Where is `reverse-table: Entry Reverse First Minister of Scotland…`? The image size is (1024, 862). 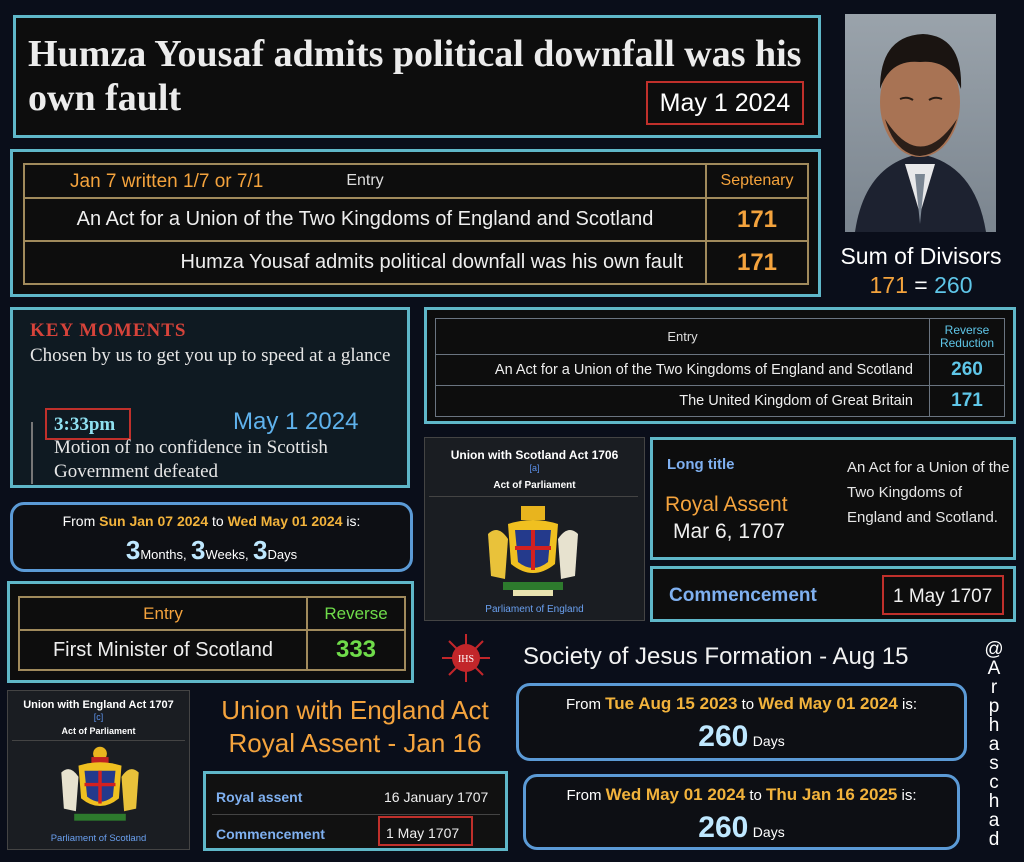 reverse-table: Entry Reverse First Minister of Scotland… is located at coordinates (212, 633).